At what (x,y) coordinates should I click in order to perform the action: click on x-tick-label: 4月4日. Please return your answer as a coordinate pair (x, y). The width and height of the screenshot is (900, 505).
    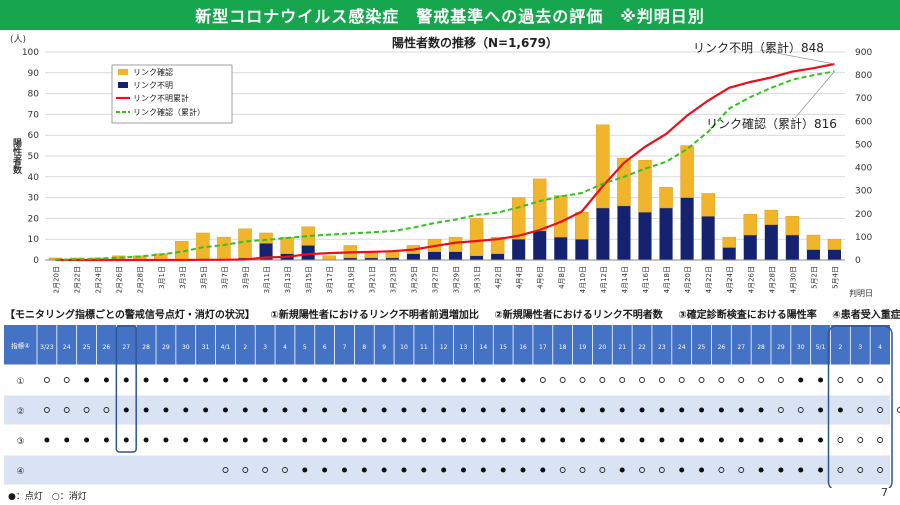
    Looking at the image, I should click on (520, 277).